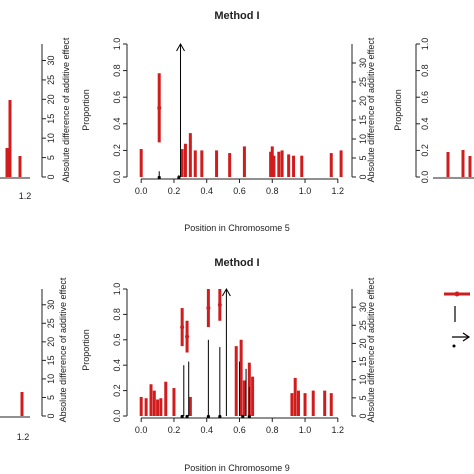 Image resolution: width=474 pixels, height=474 pixels. Describe the element at coordinates (425, 124) in the screenshot. I see `side-tick-label: 0.4` at that location.